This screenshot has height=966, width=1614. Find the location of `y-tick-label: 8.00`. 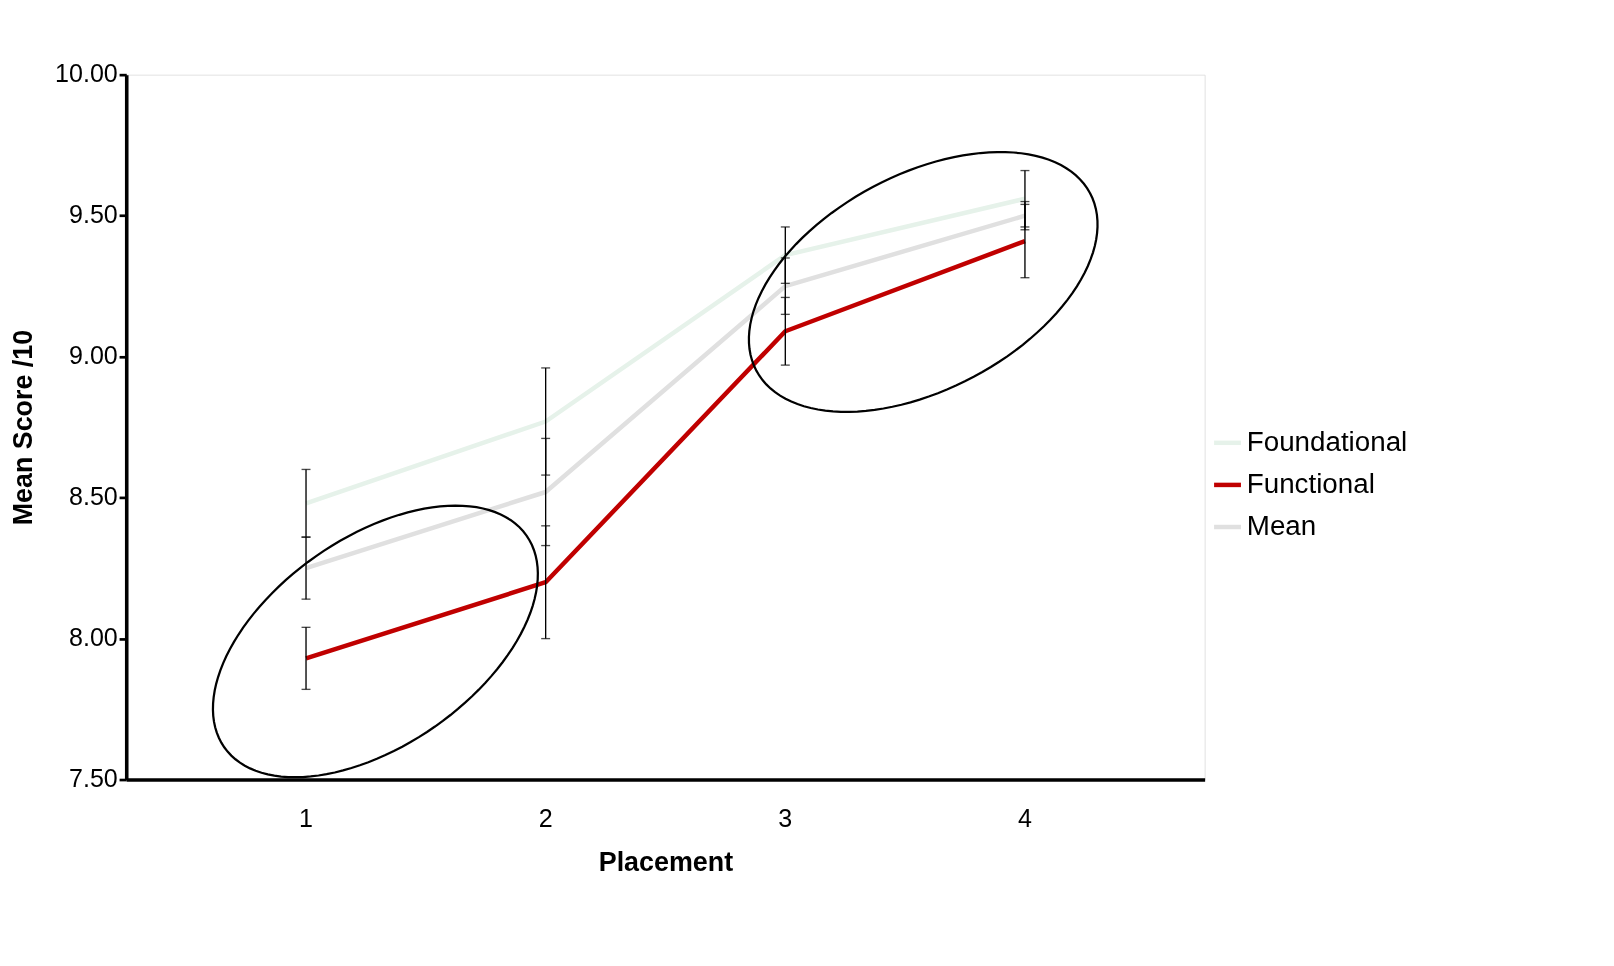

y-tick-label: 8.00 is located at coordinates (93, 637).